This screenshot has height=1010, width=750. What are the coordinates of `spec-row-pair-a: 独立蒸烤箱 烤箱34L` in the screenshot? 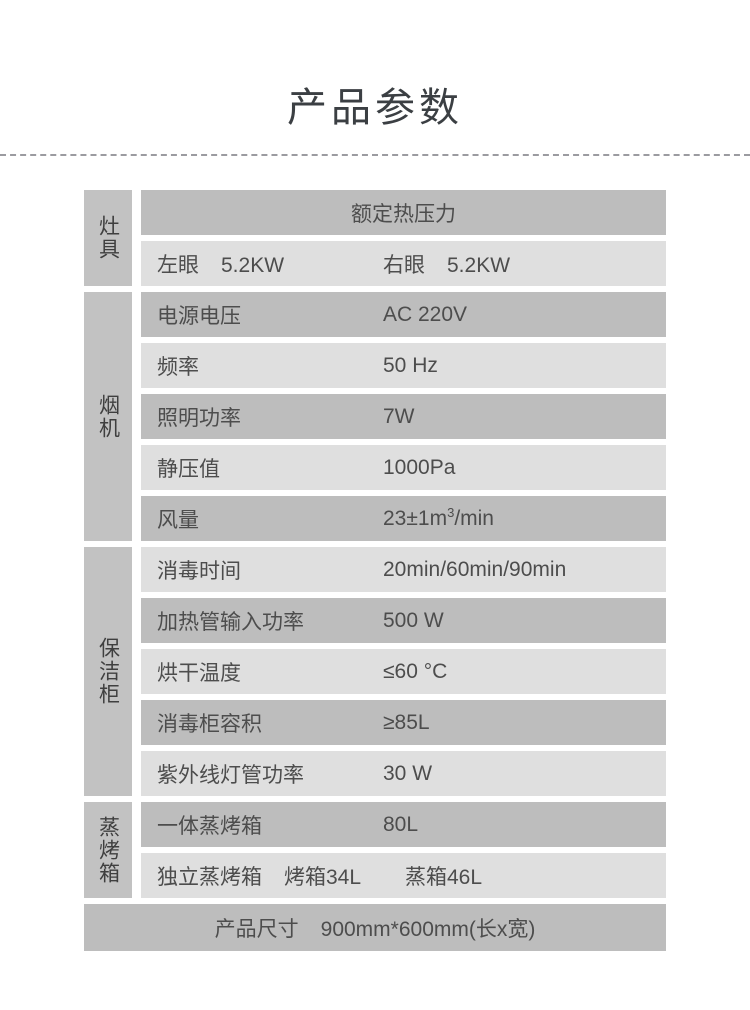 It's located at (270, 876).